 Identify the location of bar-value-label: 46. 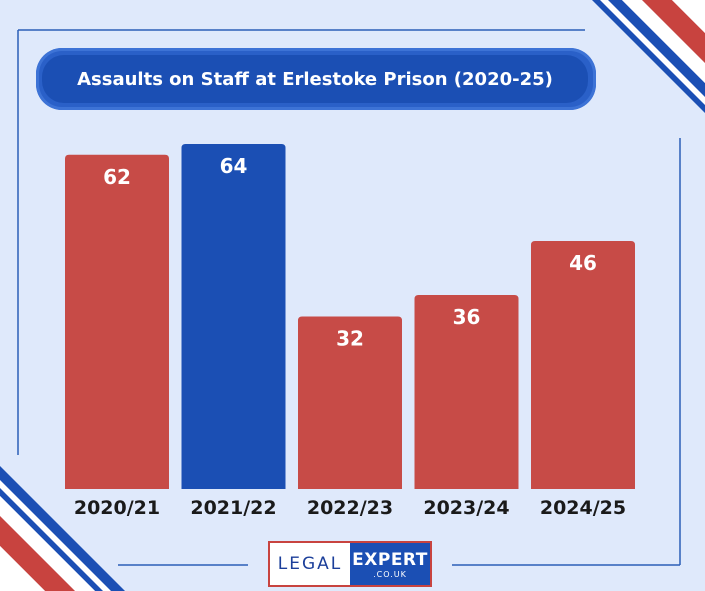
(583, 263).